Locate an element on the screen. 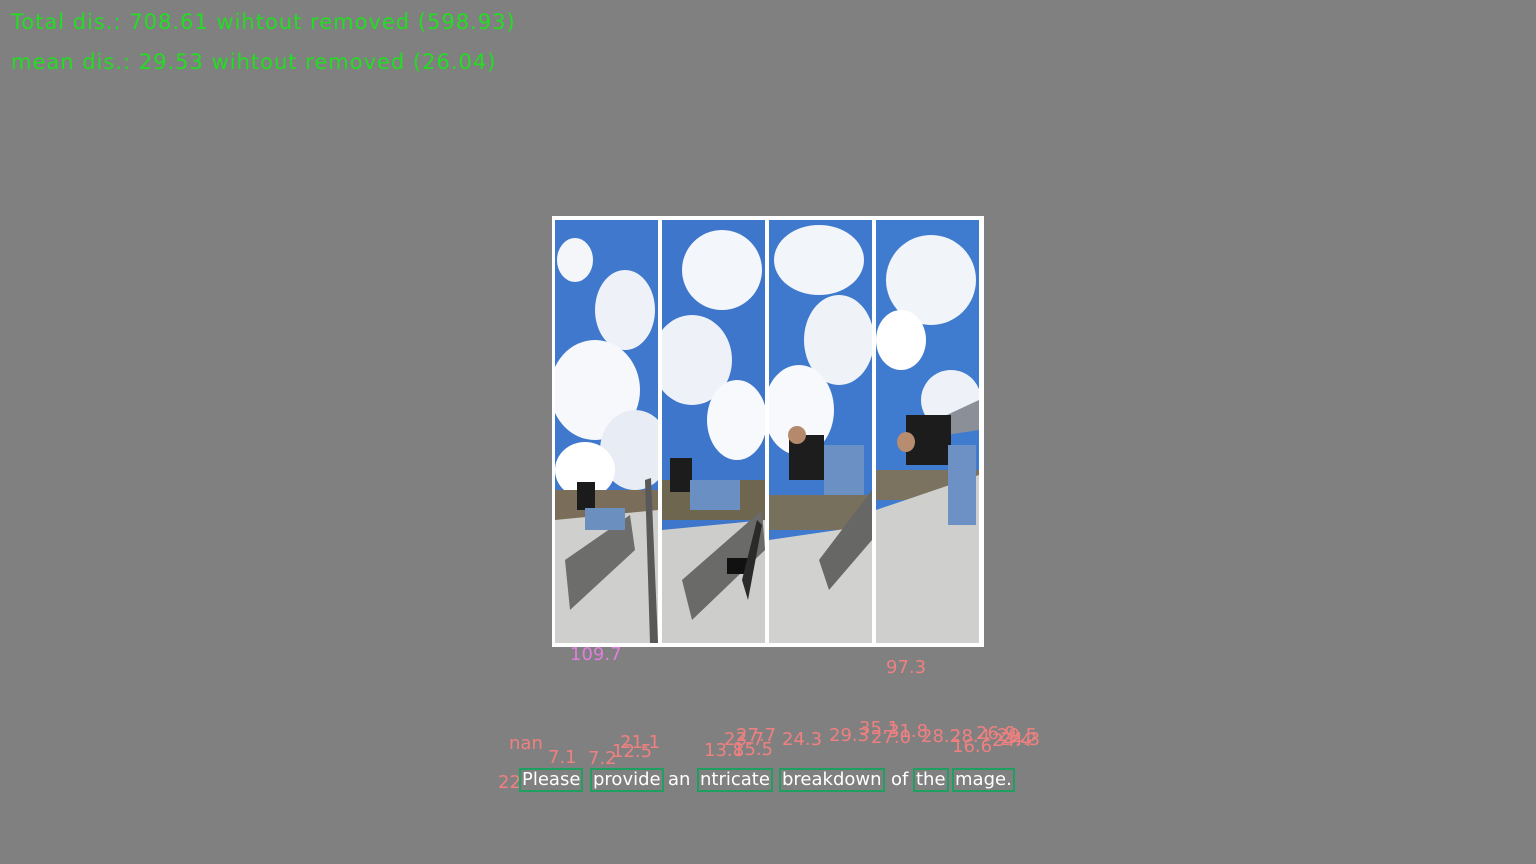 The width and height of the screenshot is (1536, 864). token-score: 26.9 is located at coordinates (996, 733).